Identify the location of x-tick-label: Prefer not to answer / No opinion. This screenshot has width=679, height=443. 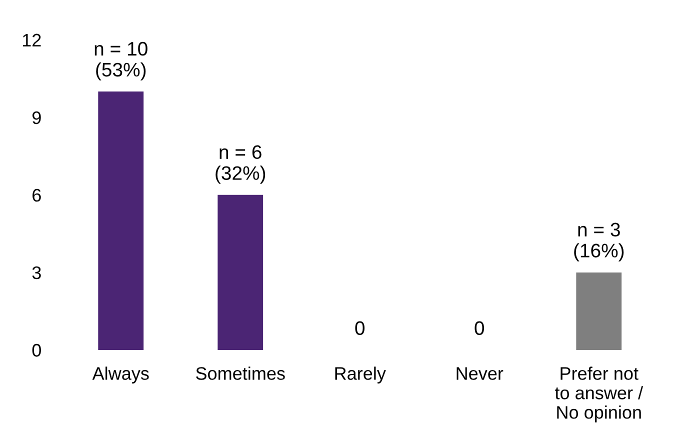
(599, 394).